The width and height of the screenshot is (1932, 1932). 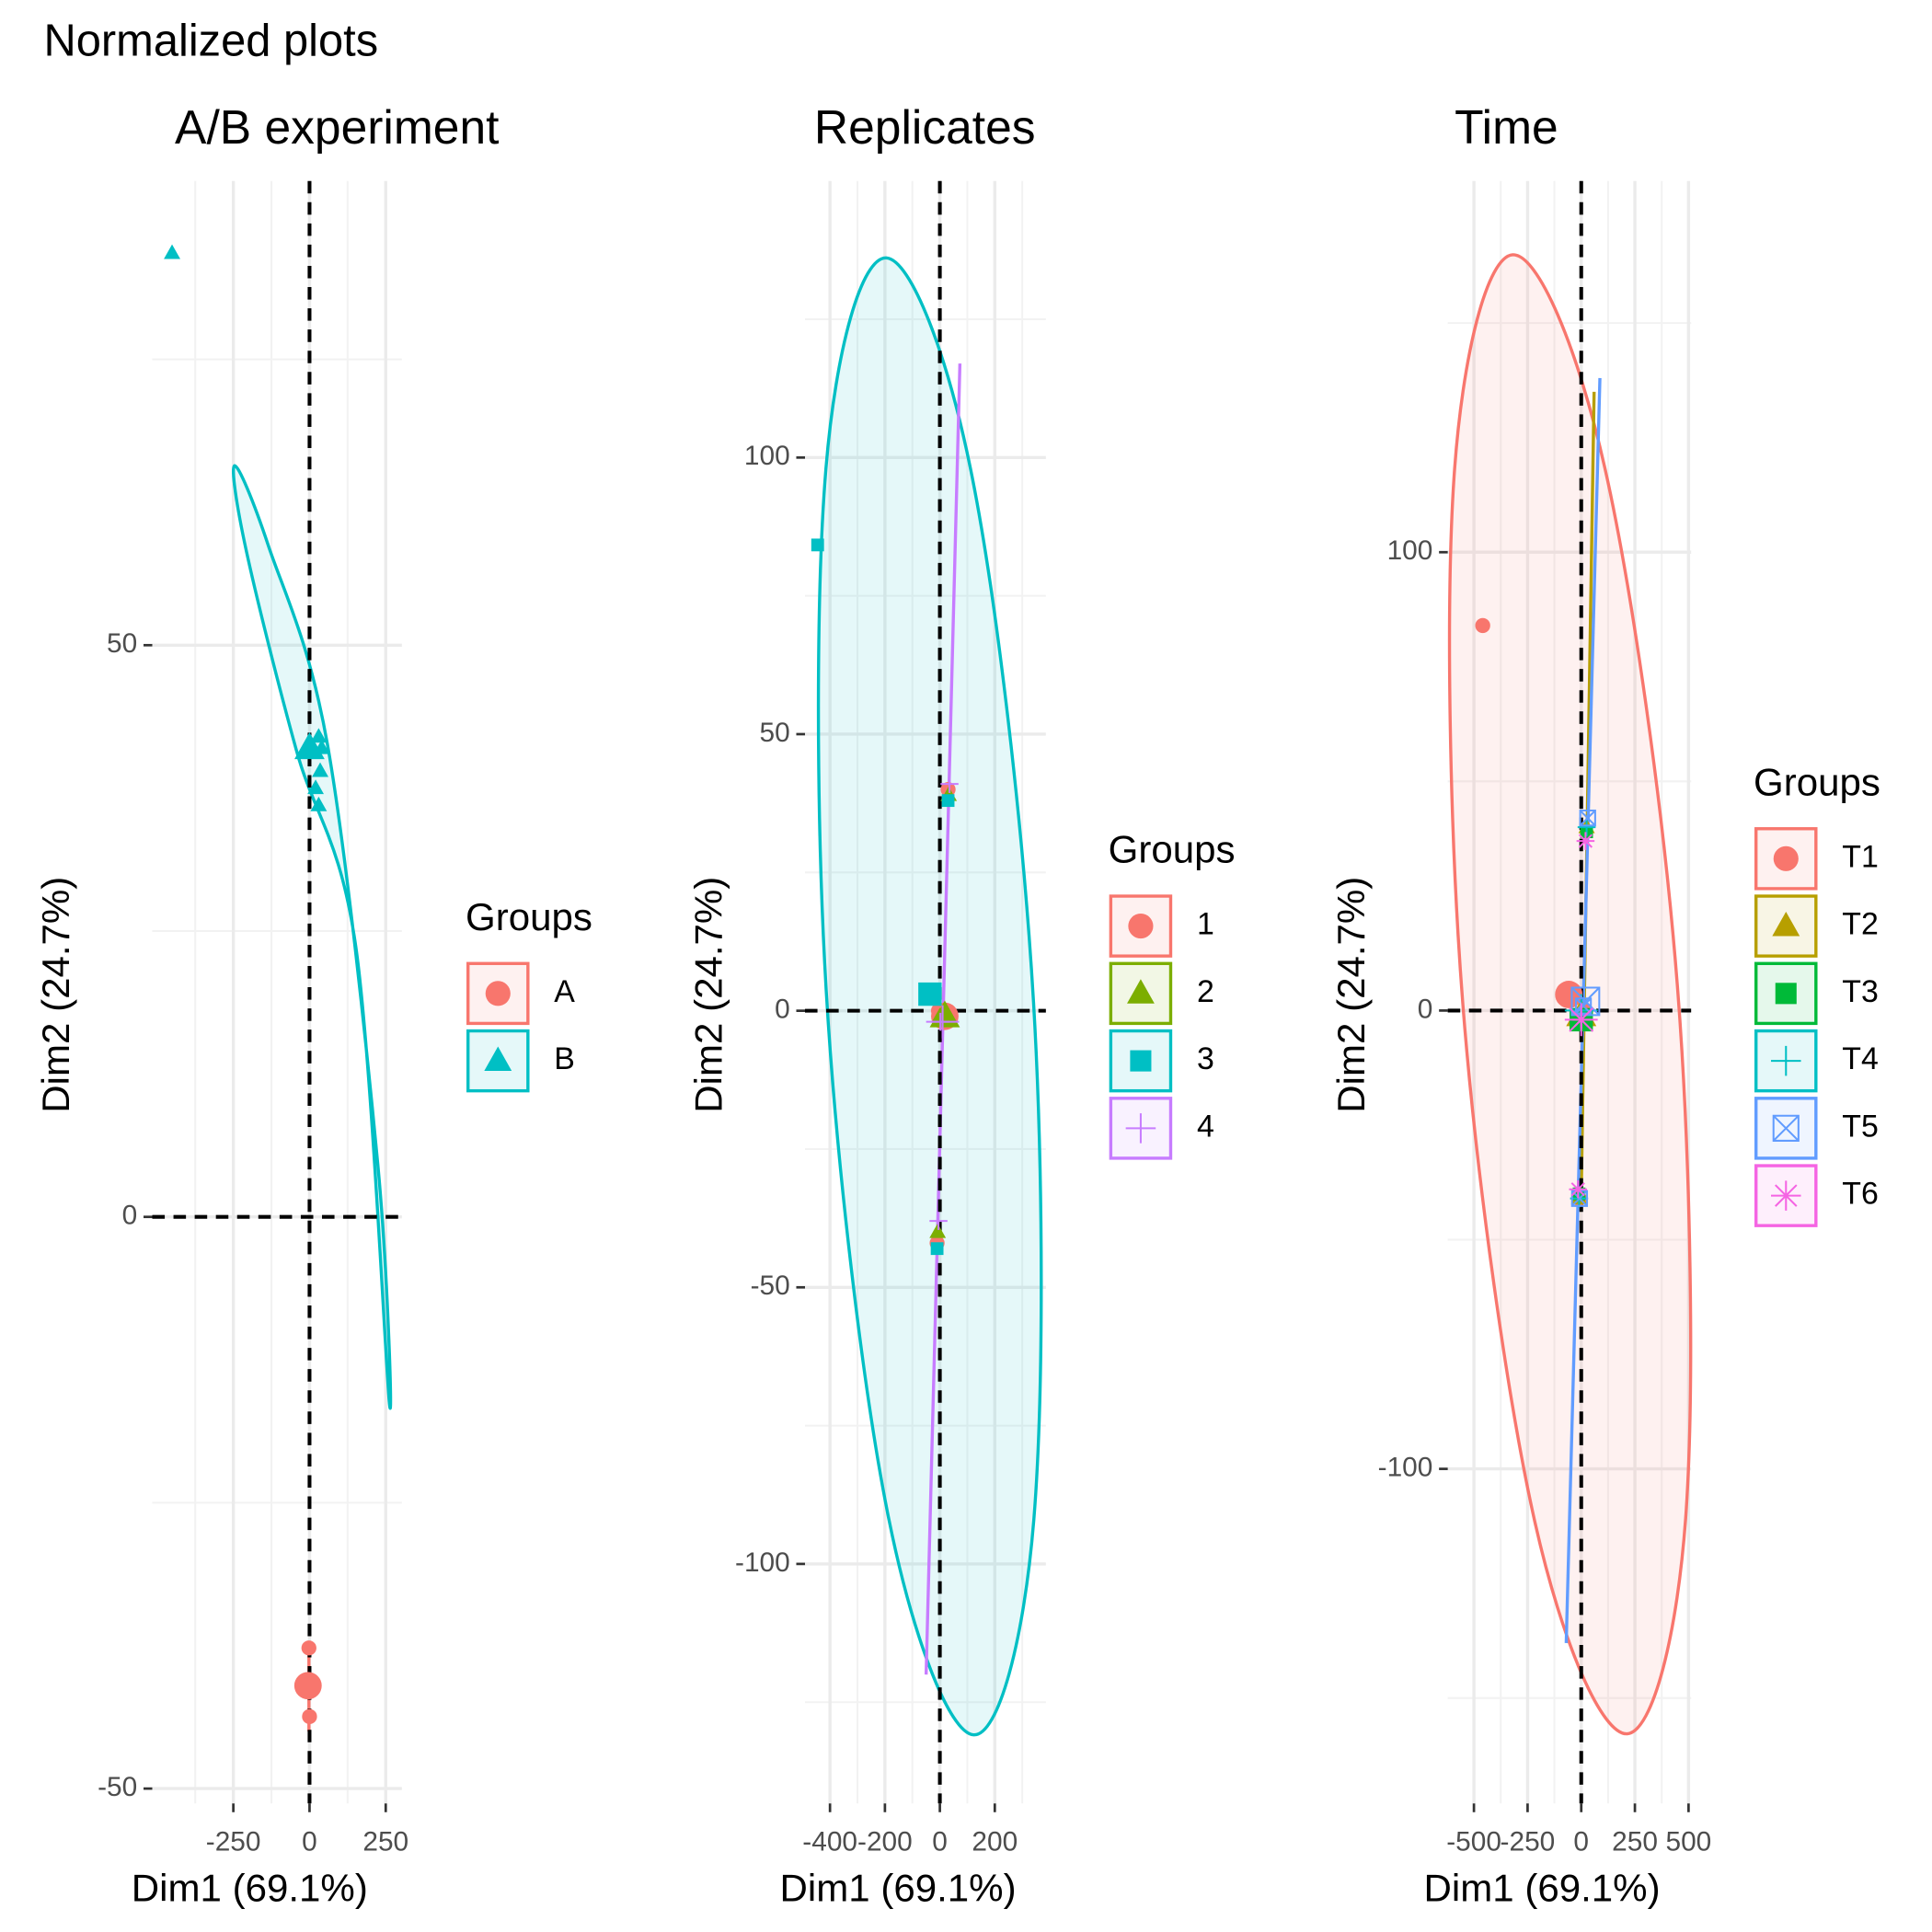 What do you see at coordinates (564, 991) in the screenshot?
I see `legend-label: A` at bounding box center [564, 991].